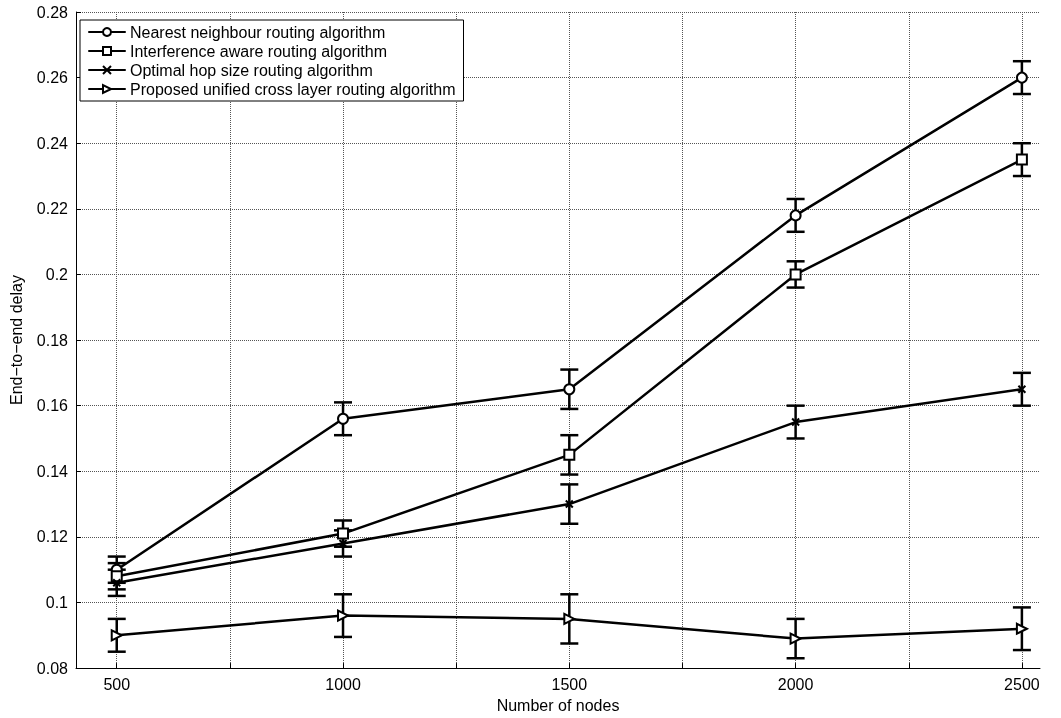 This screenshot has width=1061, height=718. Describe the element at coordinates (52, 406) in the screenshot. I see `y-tick-label: 0.16` at that location.